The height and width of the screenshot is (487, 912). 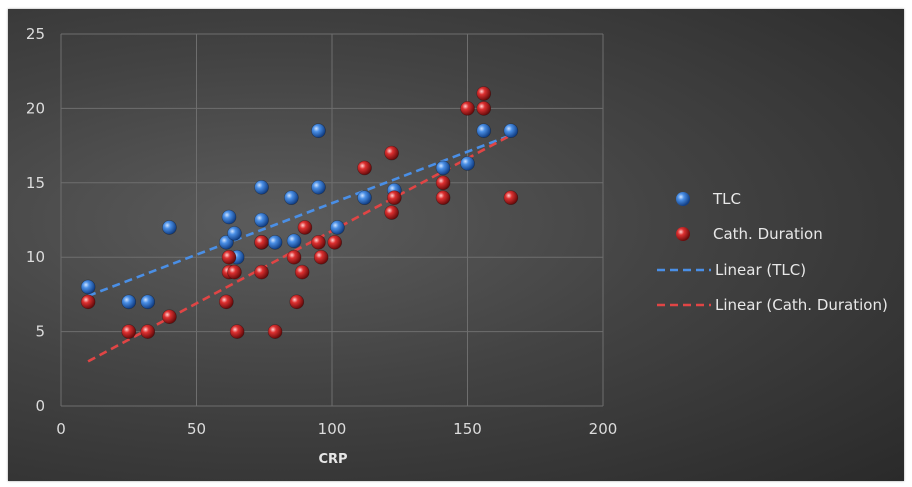 I want to click on legend-item-linear-cath-duration: Linear (Cath. Duration), so click(x=772, y=305).